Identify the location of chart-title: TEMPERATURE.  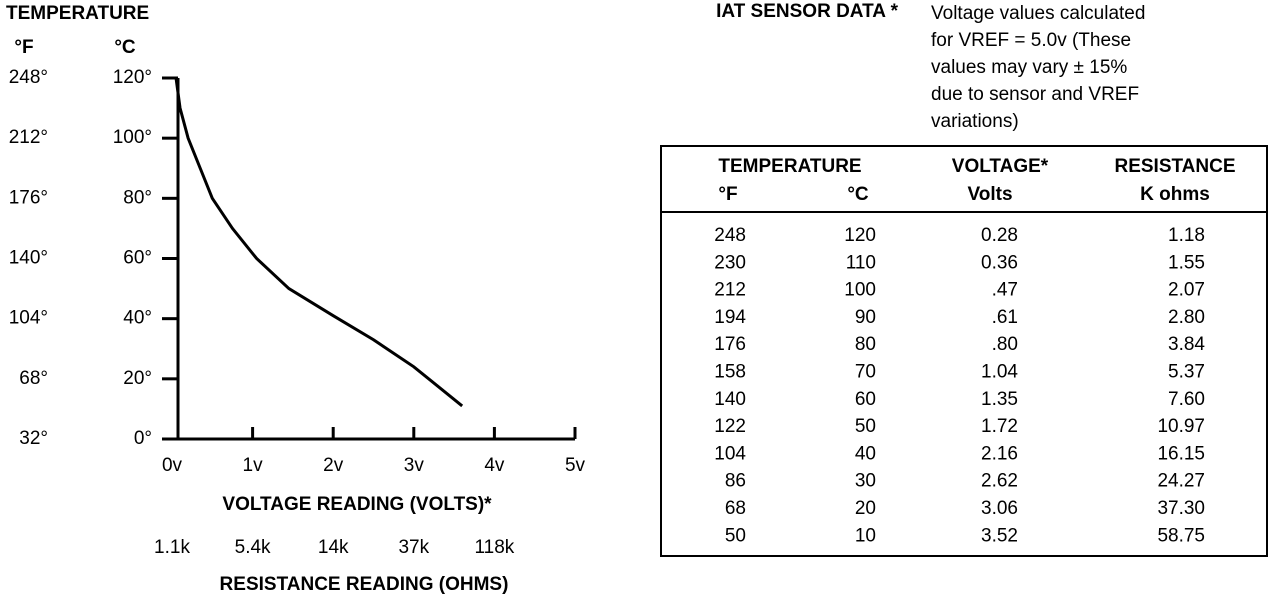
(77, 13).